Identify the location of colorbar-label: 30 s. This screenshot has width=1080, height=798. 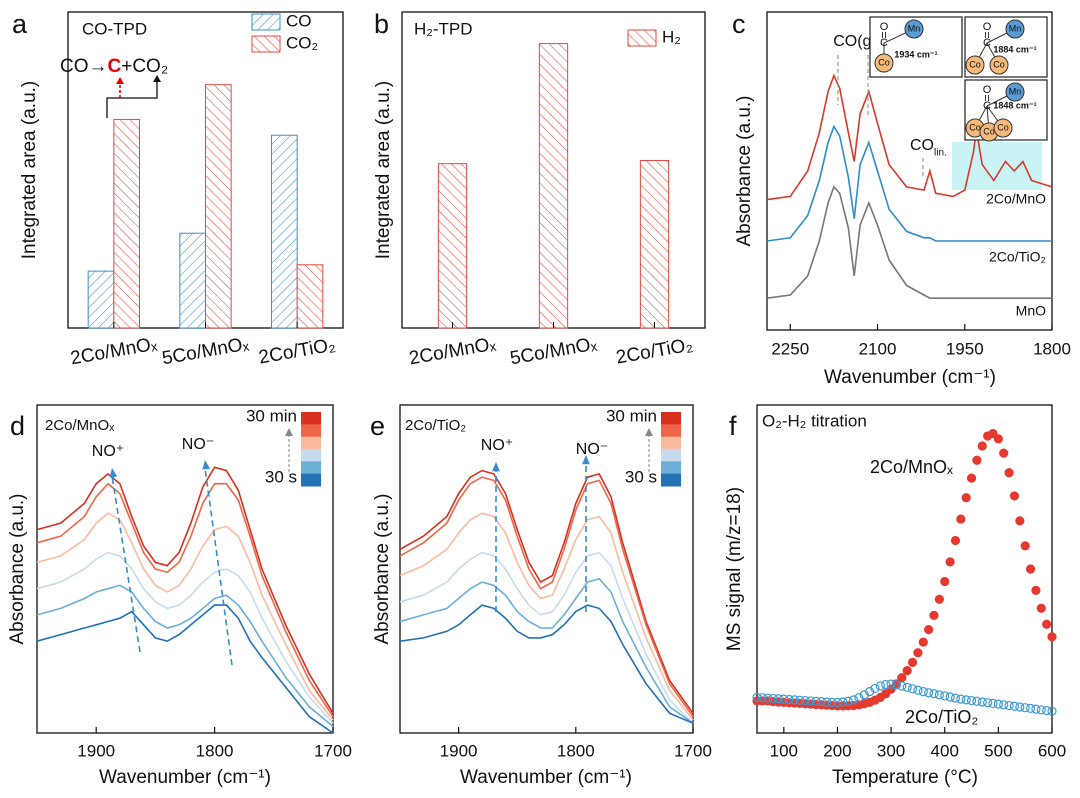
(281, 476).